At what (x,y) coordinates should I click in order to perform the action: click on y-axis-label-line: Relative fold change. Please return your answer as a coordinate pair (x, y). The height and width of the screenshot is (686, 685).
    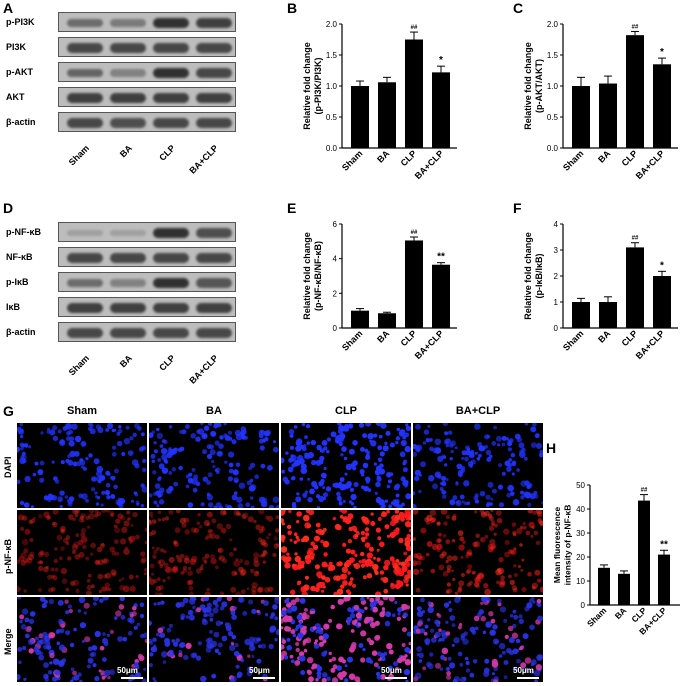
    Looking at the image, I should click on (528, 86).